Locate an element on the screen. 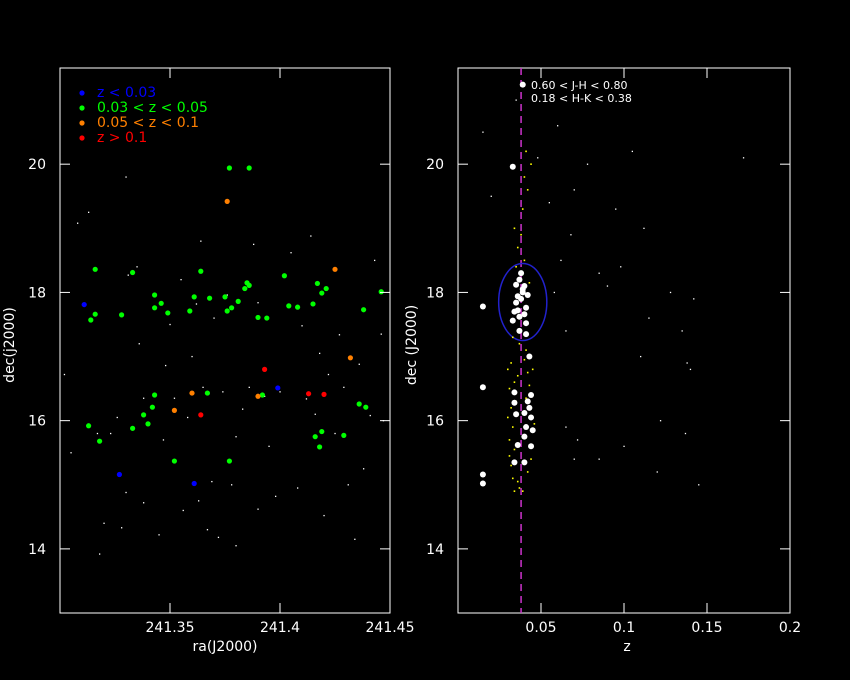 The height and width of the screenshot is (680, 850). cluster-ellipse is located at coordinates (522, 302).